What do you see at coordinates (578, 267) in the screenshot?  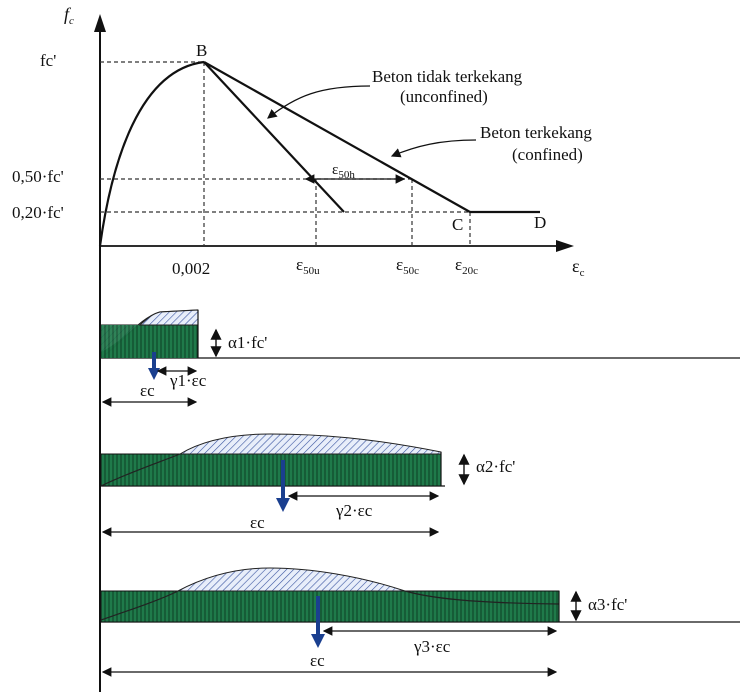 I see `x-axis-label: εc` at bounding box center [578, 267].